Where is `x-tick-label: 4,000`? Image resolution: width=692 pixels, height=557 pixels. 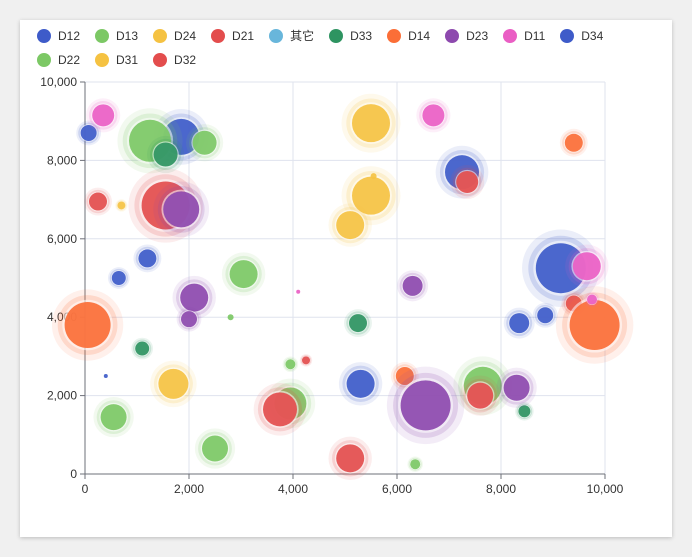
x-tick-label: 4,000 is located at coordinates (293, 489).